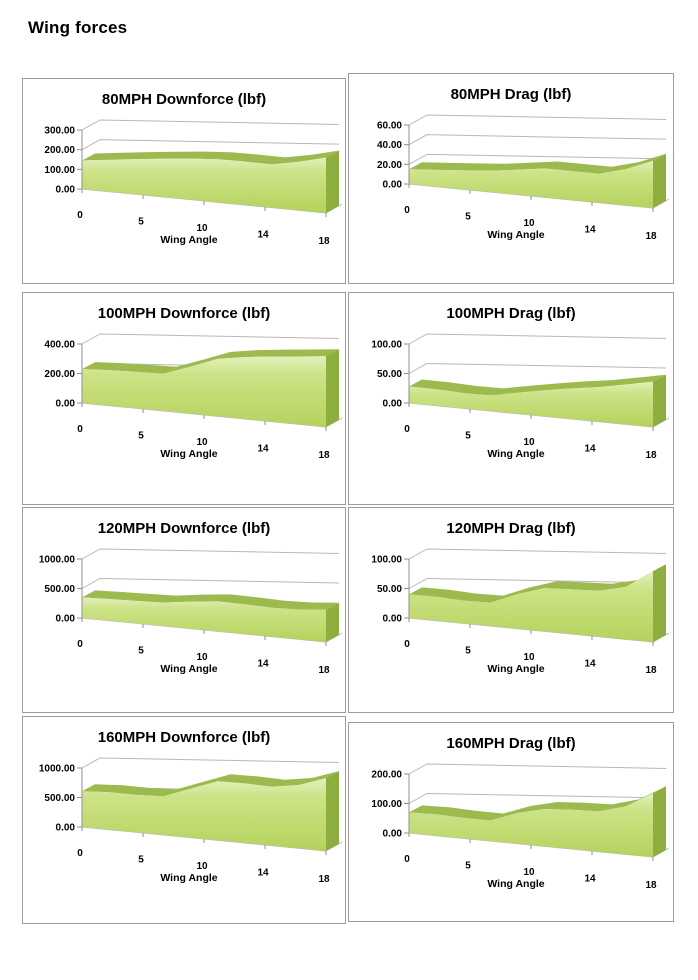 The height and width of the screenshot is (980, 698). I want to click on chart-title: 100MPH Drag (lbf), so click(511, 313).